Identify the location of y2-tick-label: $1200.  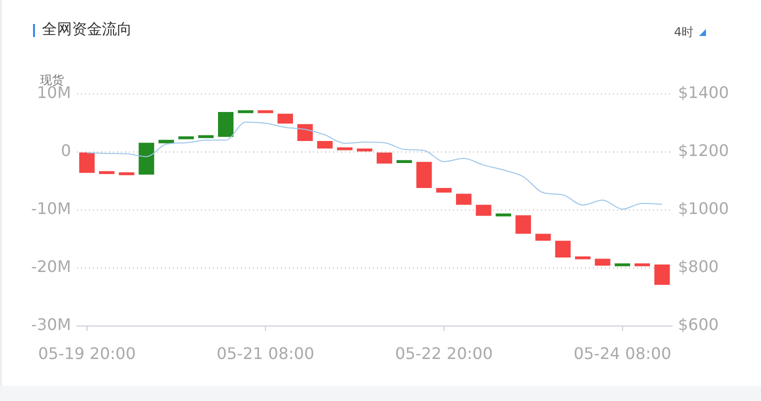
(703, 150).